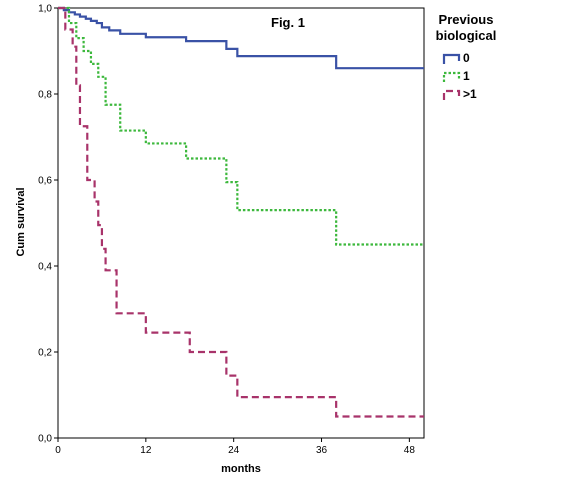 The image size is (567, 490). Describe the element at coordinates (470, 94) in the screenshot. I see `legend-label: >1` at that location.